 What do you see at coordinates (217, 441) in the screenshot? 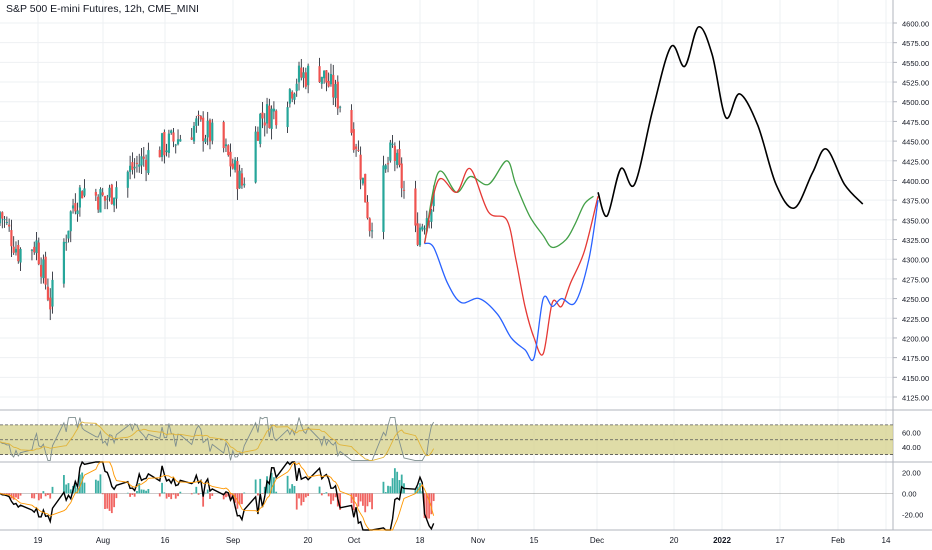
I see `rsi-ma-line` at bounding box center [217, 441].